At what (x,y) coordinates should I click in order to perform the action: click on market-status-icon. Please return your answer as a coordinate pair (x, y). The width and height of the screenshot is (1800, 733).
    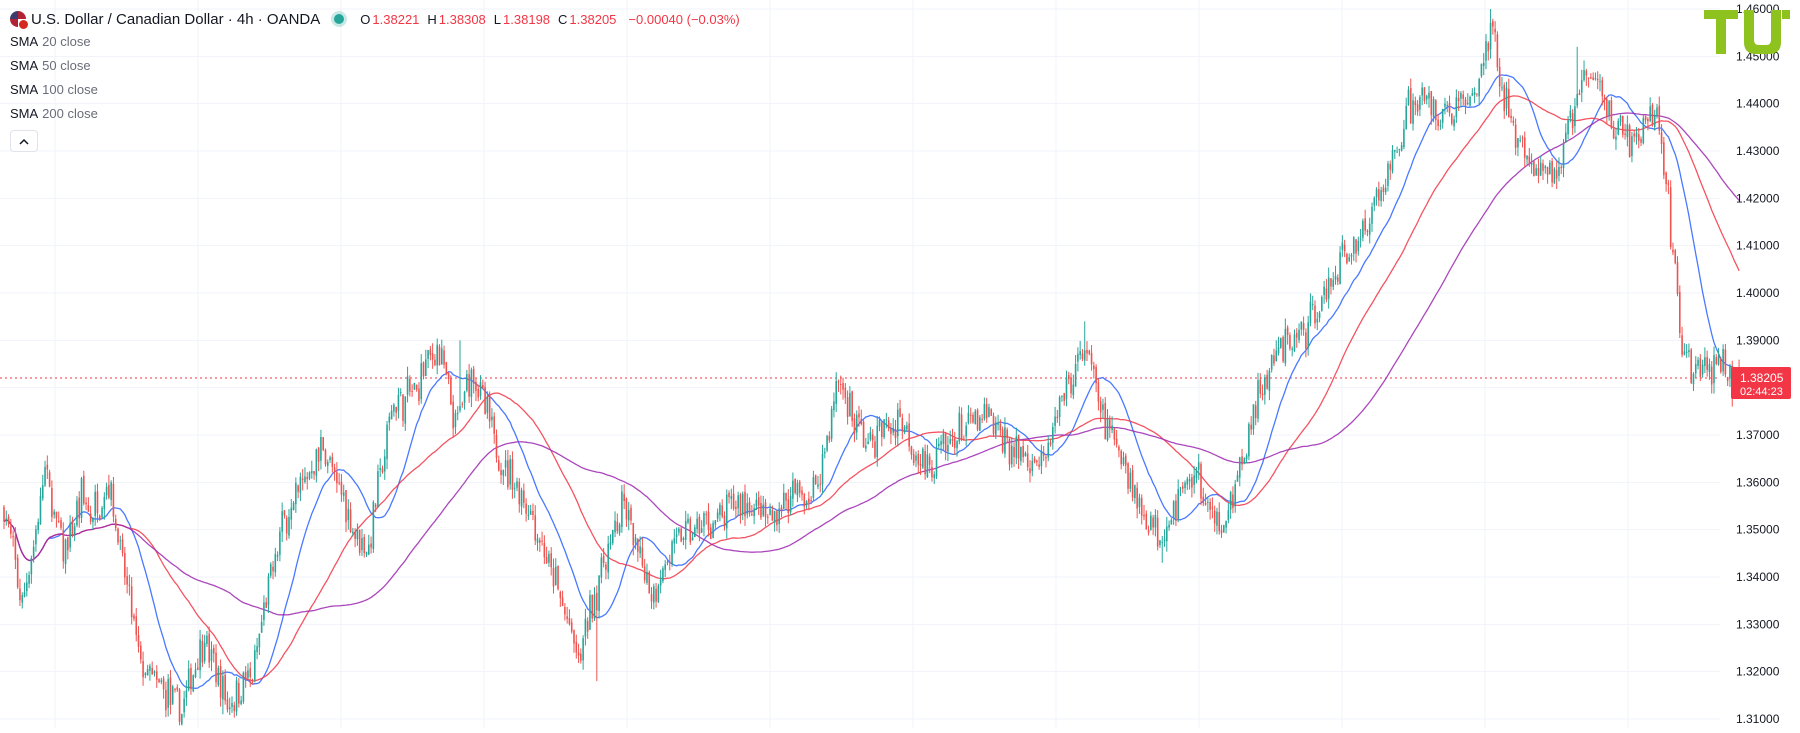
    Looking at the image, I should click on (339, 19).